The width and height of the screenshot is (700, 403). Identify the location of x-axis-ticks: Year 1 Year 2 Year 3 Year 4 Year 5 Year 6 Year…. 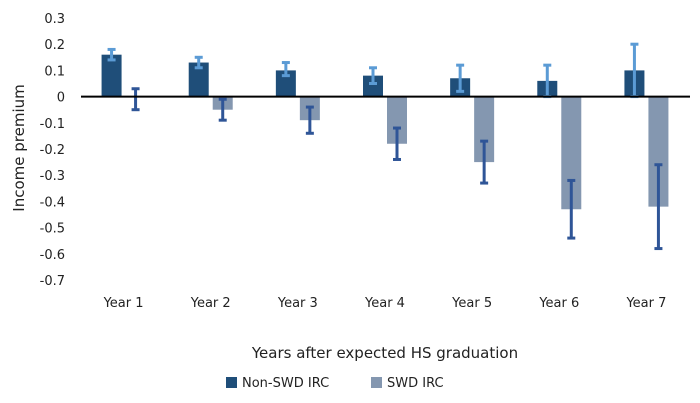
(385, 303).